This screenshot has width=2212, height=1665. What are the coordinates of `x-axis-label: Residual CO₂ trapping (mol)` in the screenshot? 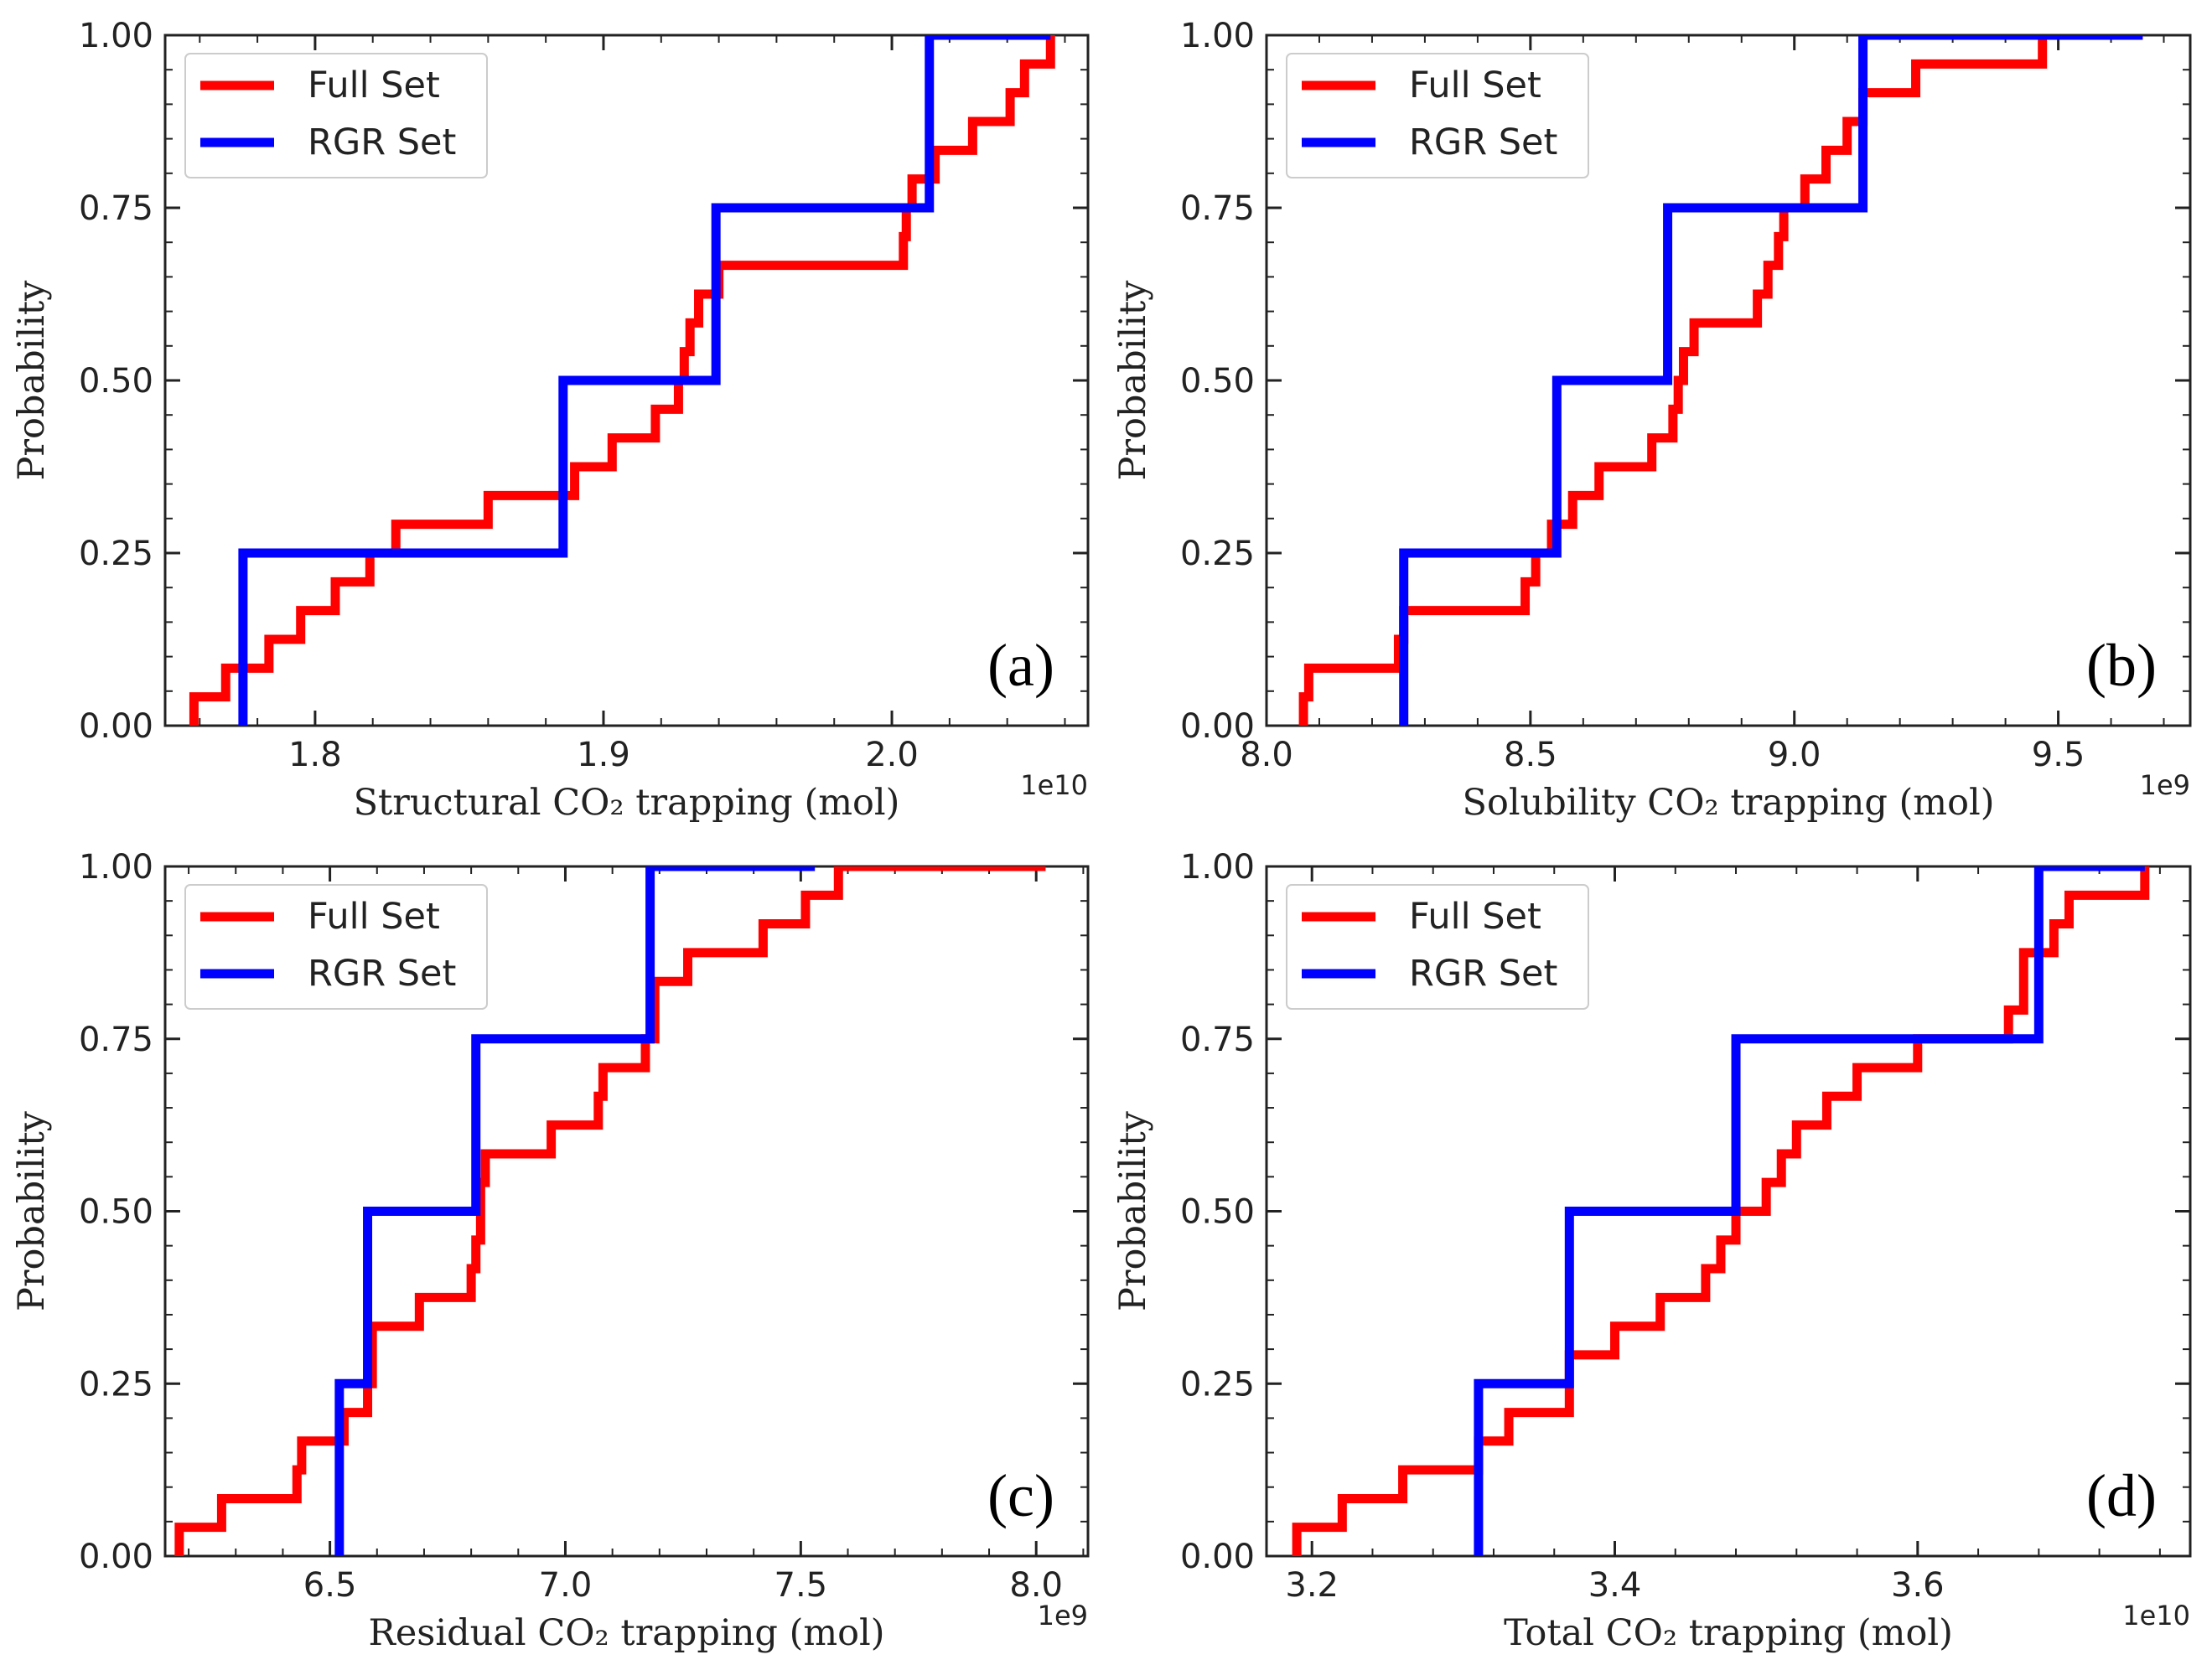 It's located at (626, 1633).